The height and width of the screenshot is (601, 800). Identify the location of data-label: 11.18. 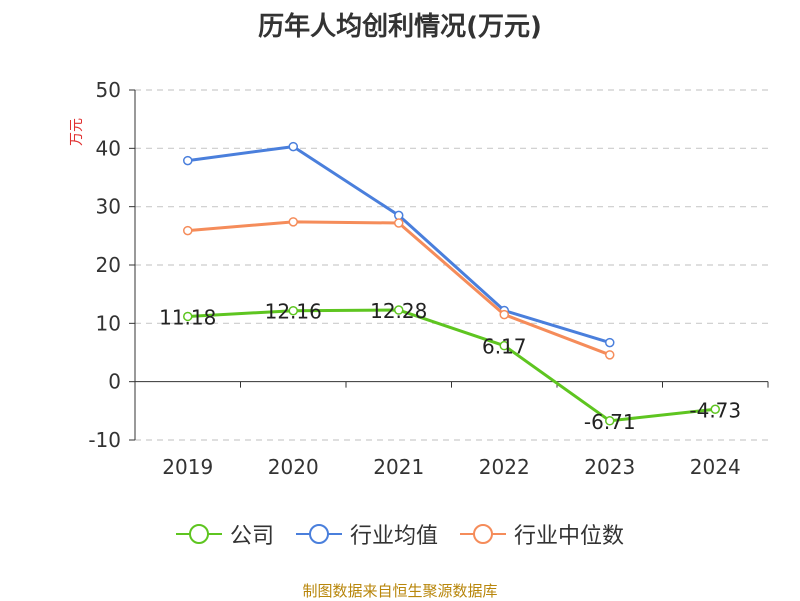
(187, 317).